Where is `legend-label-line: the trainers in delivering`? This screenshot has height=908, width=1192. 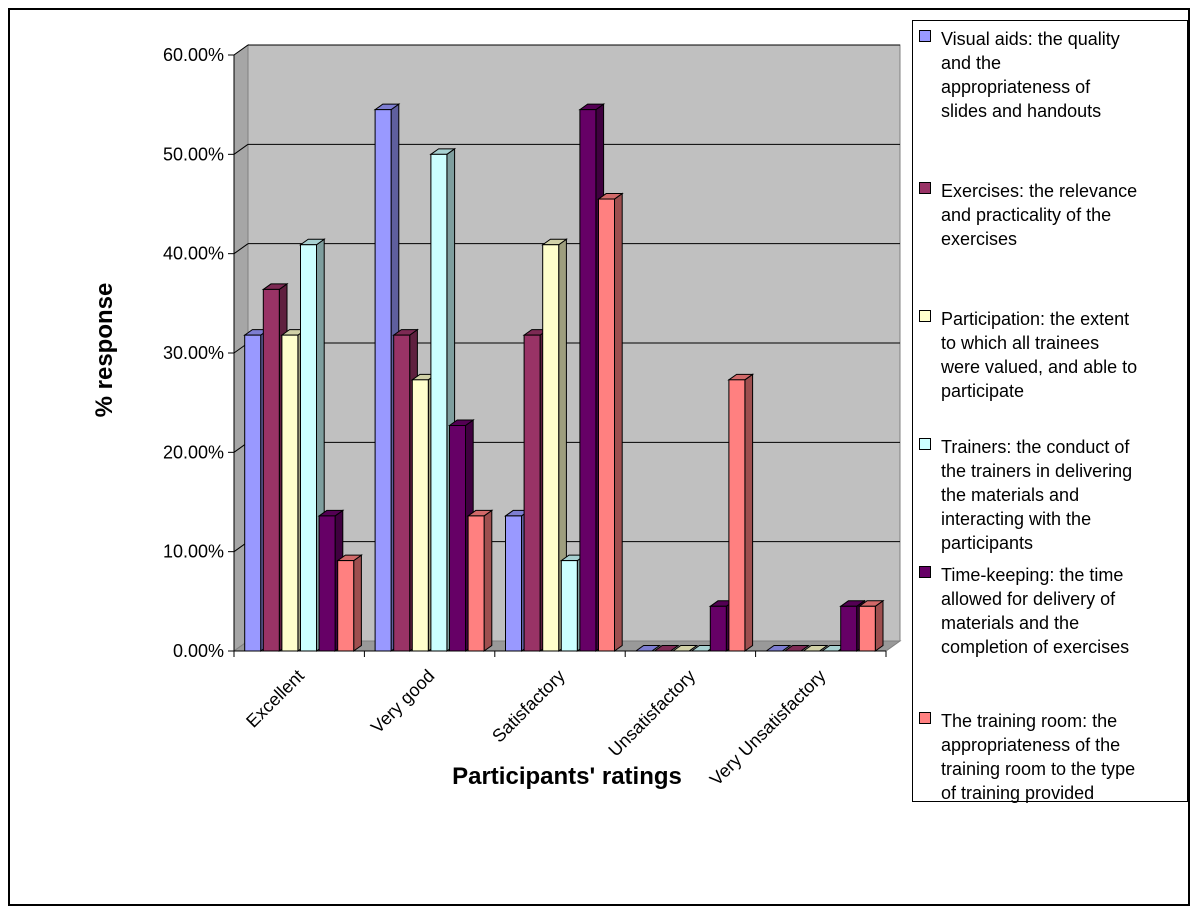 legend-label-line: the trainers in delivering is located at coordinates (1037, 471).